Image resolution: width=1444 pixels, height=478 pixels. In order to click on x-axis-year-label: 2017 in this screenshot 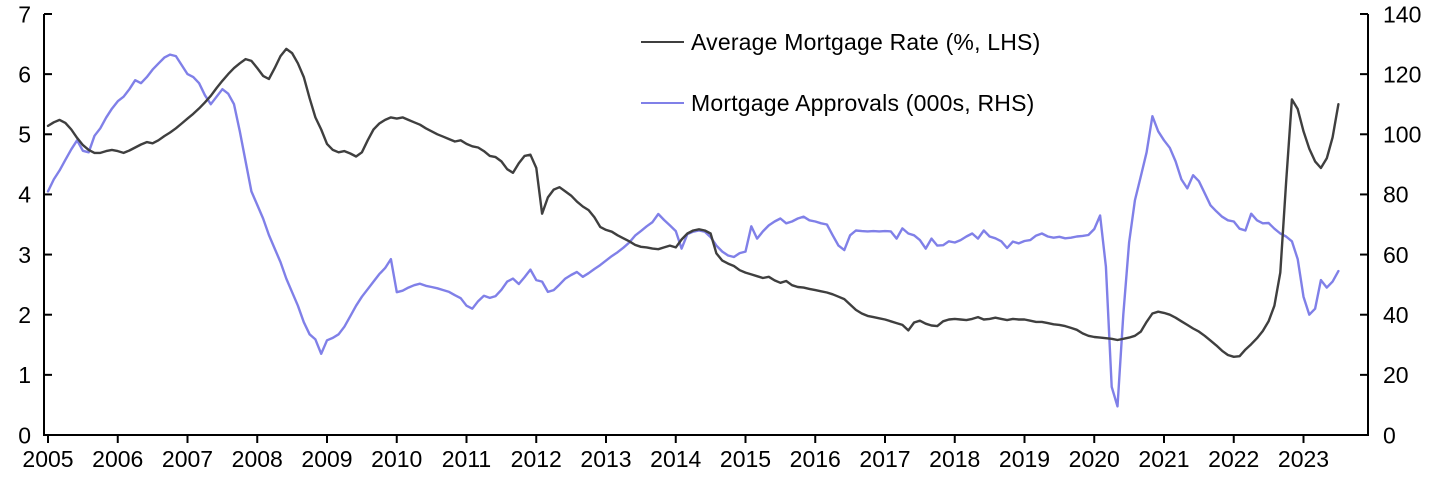, I will do `click(884, 459)`.